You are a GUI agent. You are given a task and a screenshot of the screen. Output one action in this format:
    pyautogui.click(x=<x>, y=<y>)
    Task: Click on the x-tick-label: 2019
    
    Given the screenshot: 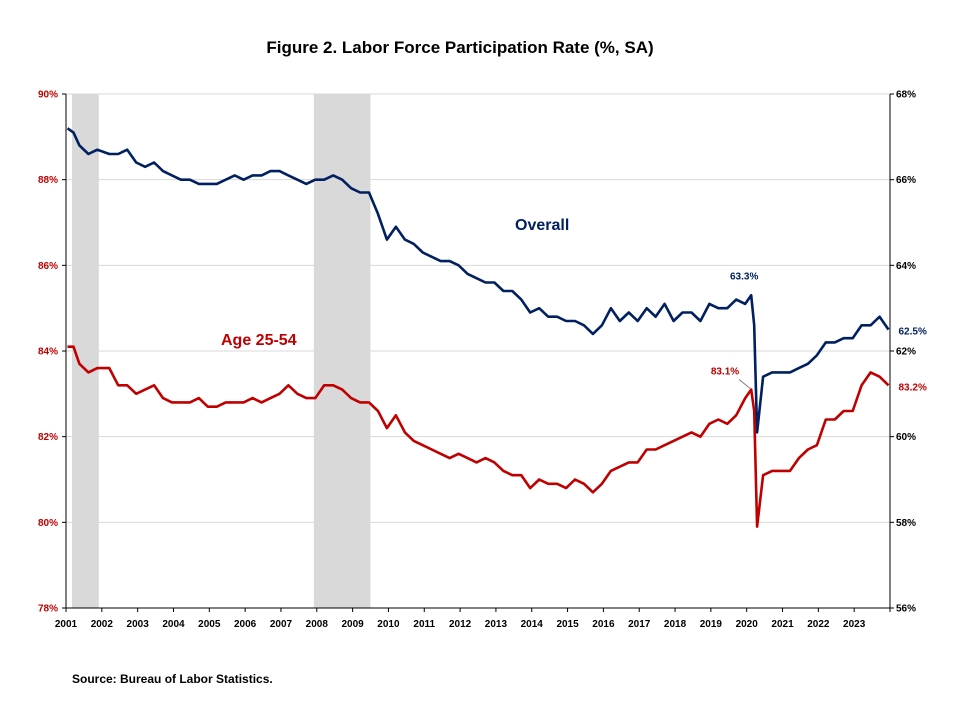 What is the action you would take?
    pyautogui.click(x=711, y=624)
    